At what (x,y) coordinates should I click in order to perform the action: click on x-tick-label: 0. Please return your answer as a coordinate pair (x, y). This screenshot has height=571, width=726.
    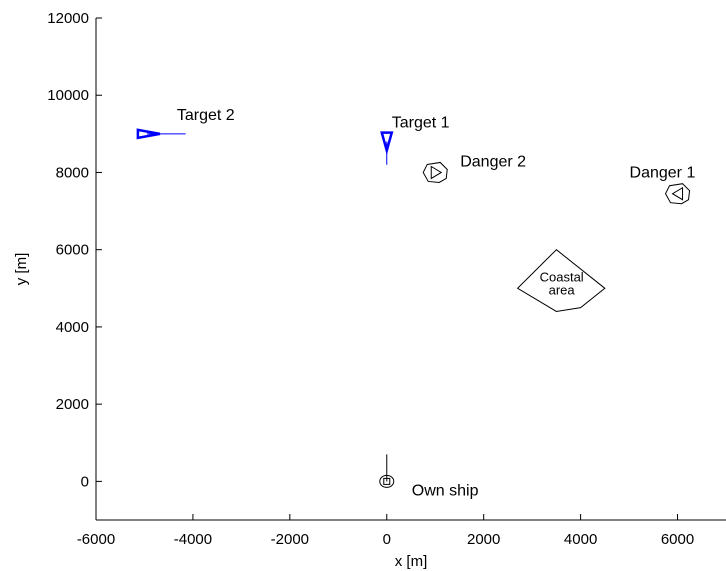
    Looking at the image, I should click on (387, 539).